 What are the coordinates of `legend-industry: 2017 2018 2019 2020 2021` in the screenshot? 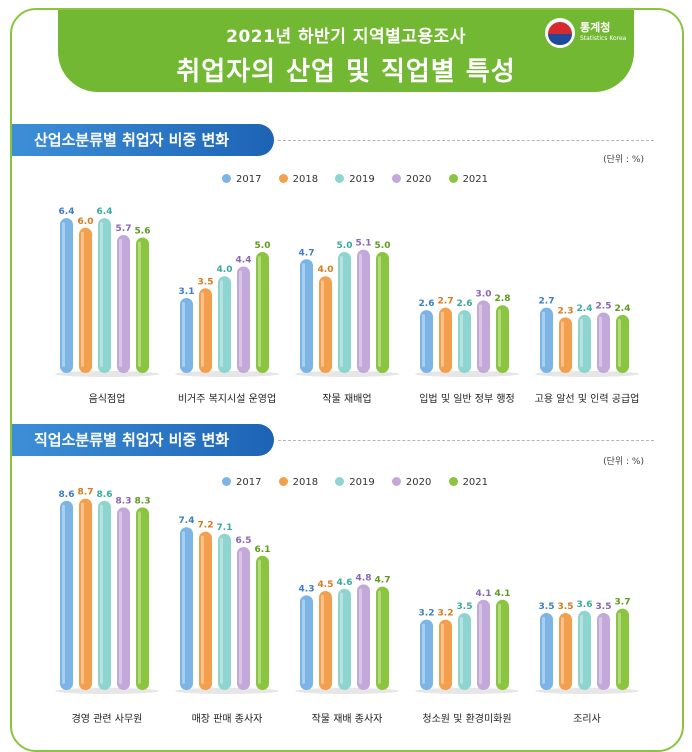 It's located at (362, 181).